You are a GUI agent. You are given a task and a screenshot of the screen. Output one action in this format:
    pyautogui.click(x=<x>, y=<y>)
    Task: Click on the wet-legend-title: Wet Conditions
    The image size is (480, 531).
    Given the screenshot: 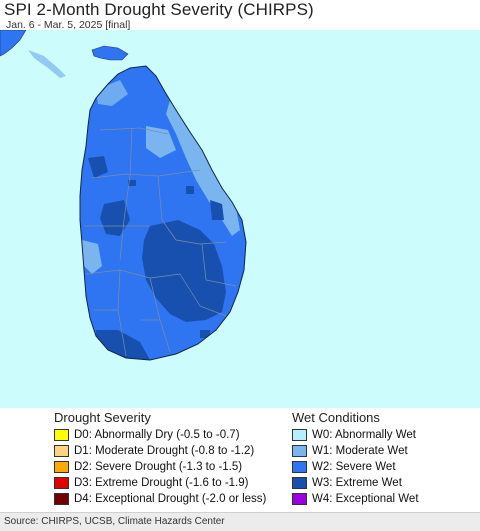 What is the action you would take?
    pyautogui.click(x=336, y=417)
    